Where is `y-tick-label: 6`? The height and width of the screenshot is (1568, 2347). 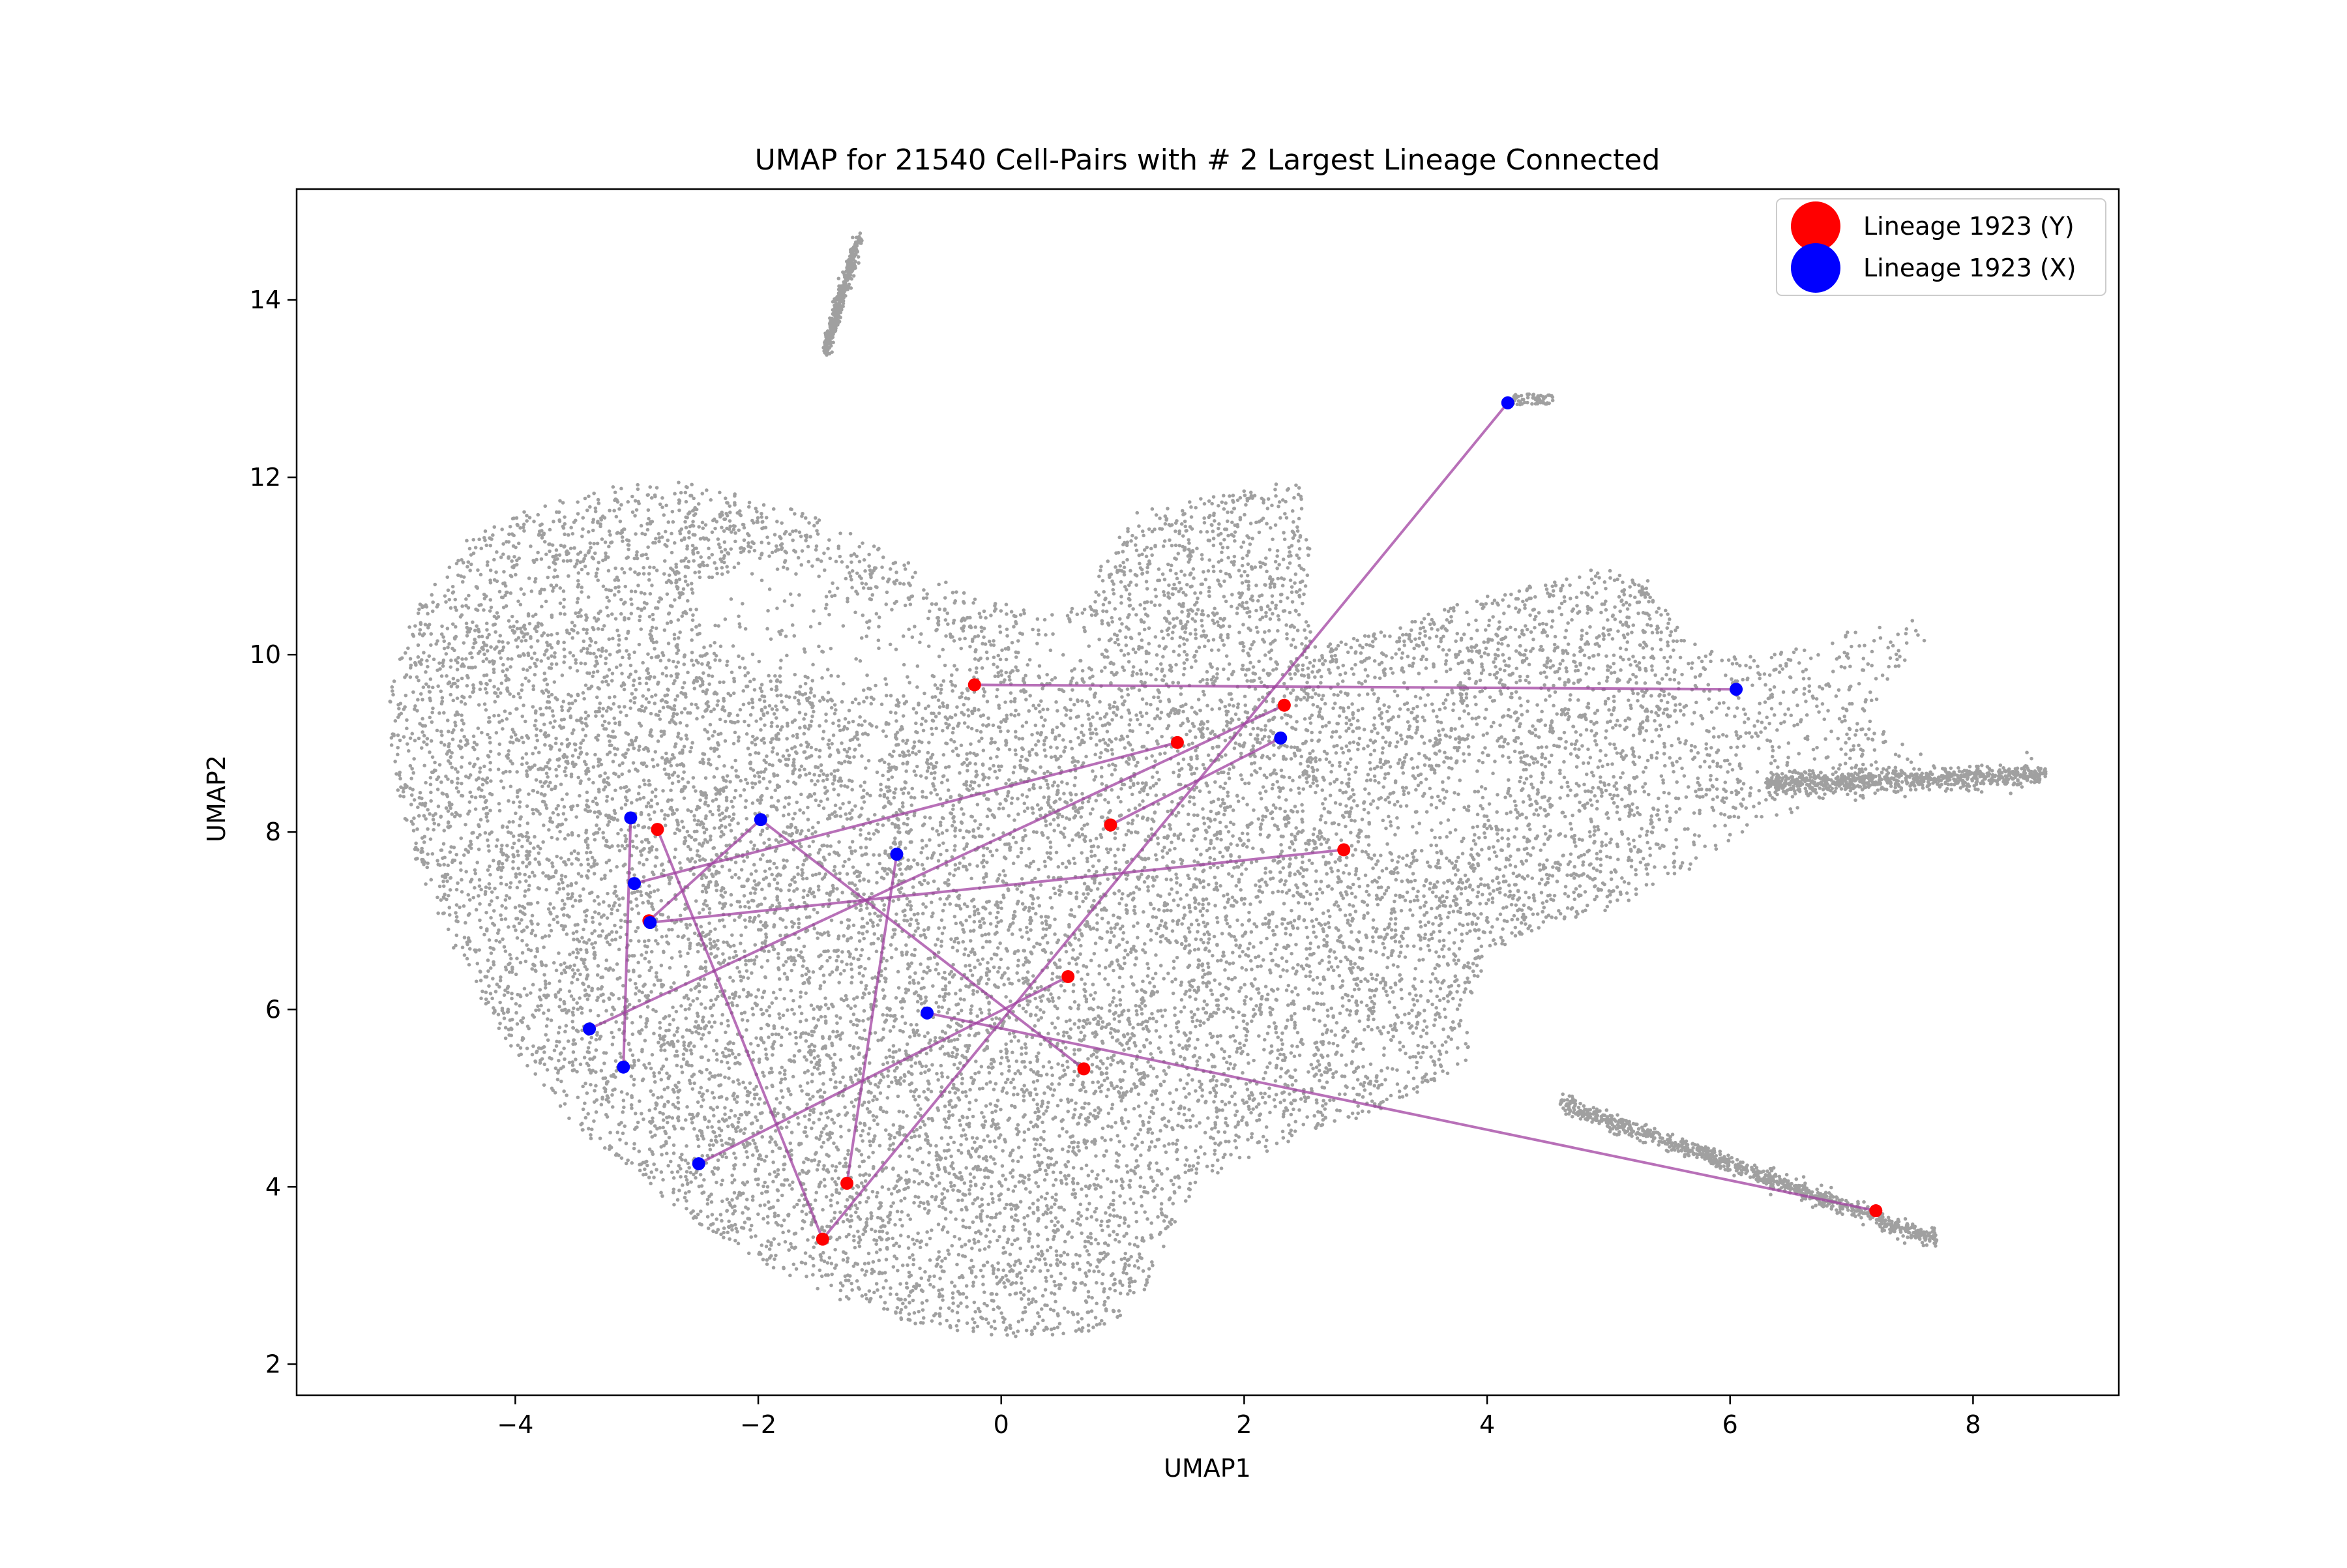
y-tick-label: 6 is located at coordinates (273, 1010).